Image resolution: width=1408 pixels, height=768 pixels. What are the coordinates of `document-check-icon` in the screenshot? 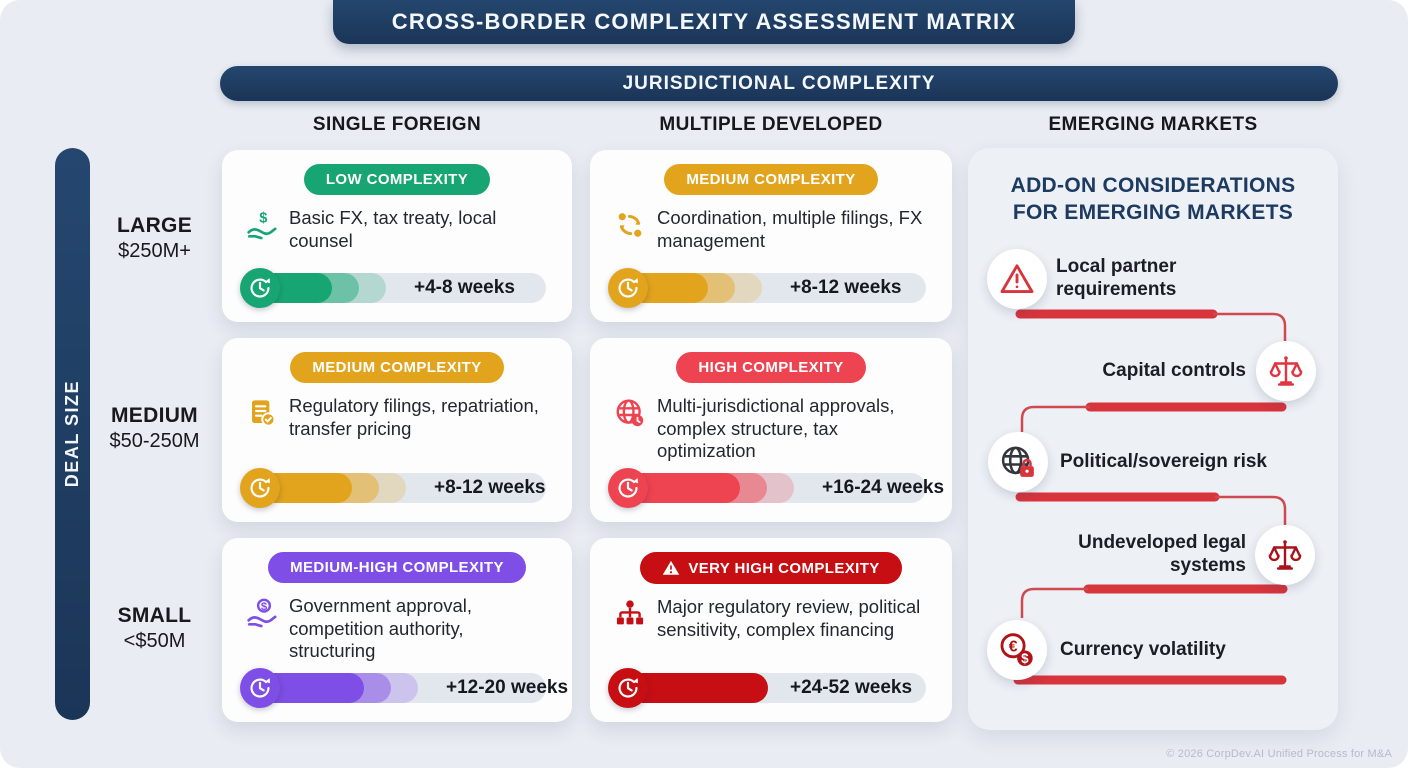 It's located at (264, 413).